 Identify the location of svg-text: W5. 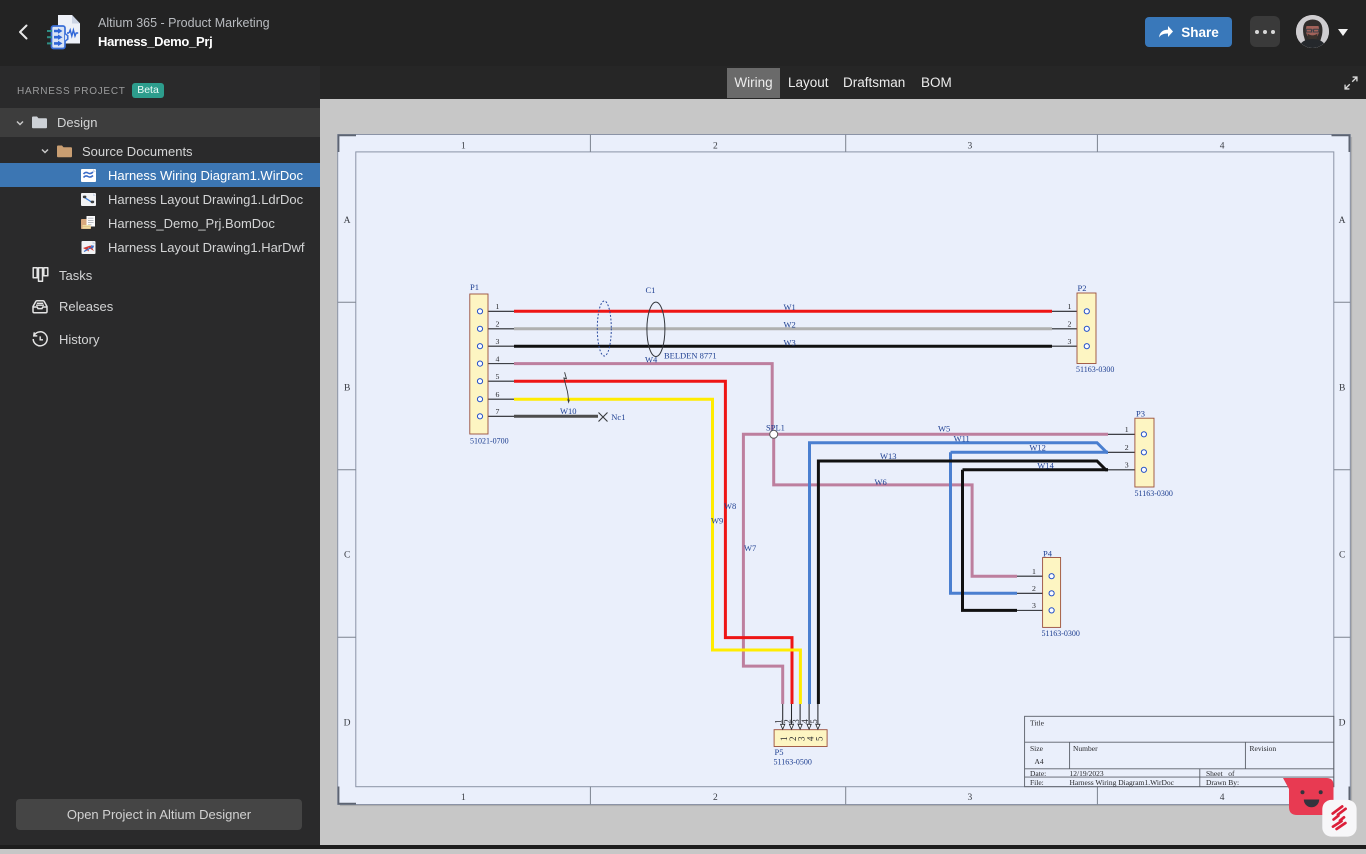
(944, 429).